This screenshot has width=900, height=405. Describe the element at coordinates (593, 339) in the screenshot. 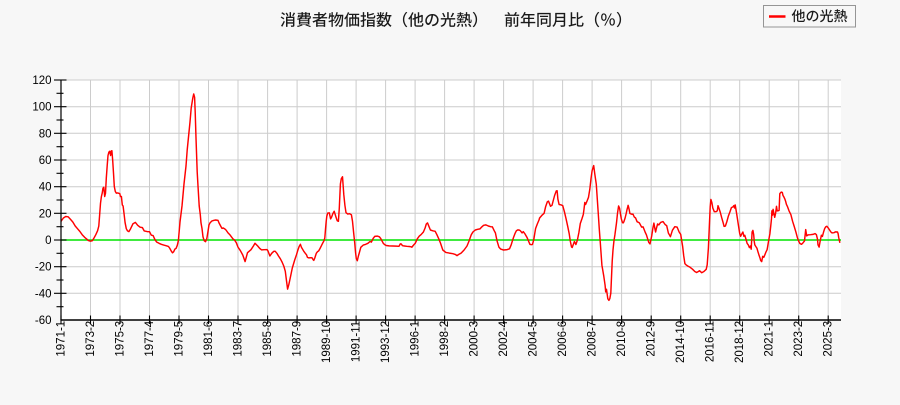

I see `svg-text: 2008-7` at that location.